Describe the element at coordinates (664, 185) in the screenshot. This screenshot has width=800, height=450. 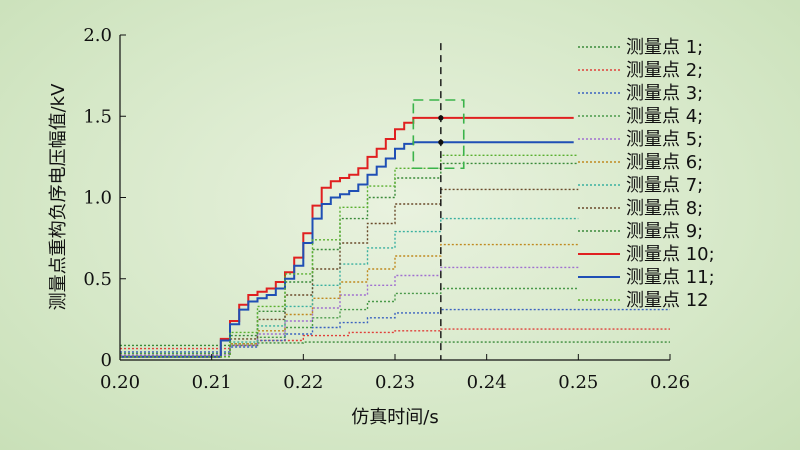
I see `legend-label-7: 测量点 7;` at that location.